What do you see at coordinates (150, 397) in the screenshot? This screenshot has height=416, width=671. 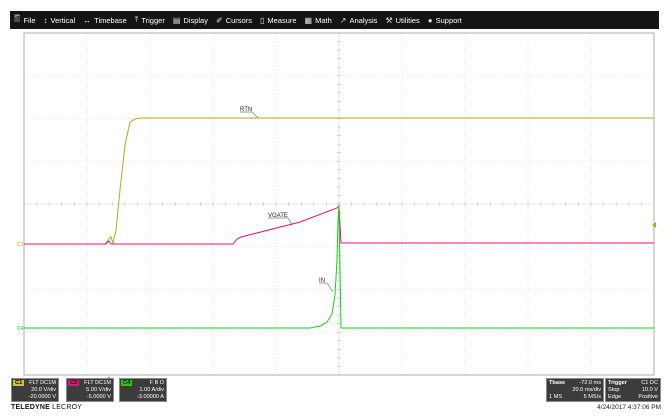 I see `channel-c4-offset: -3.00000 A` at bounding box center [150, 397].